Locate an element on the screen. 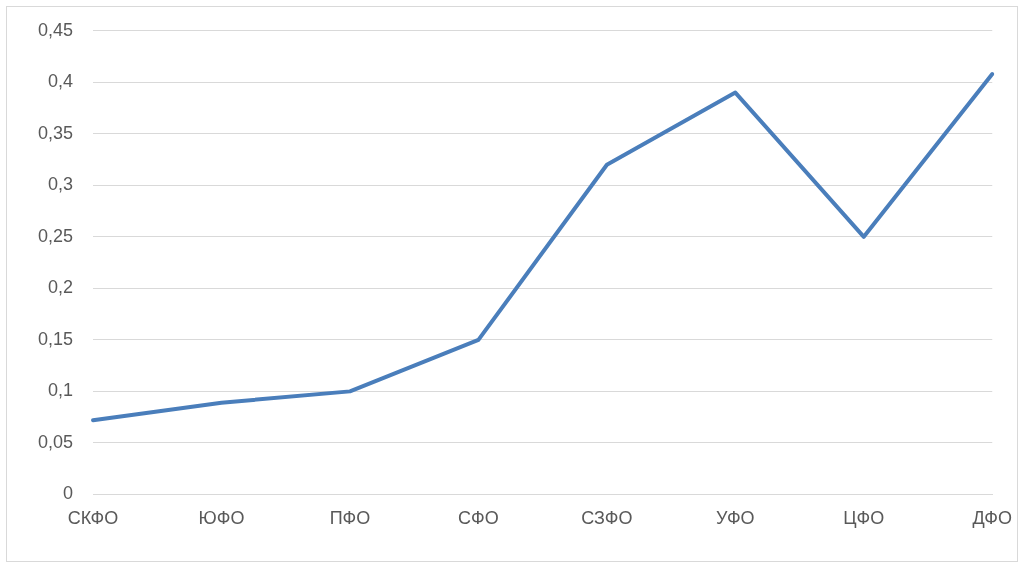 This screenshot has height=566, width=1026. x-tick-label: УФО is located at coordinates (735, 518).